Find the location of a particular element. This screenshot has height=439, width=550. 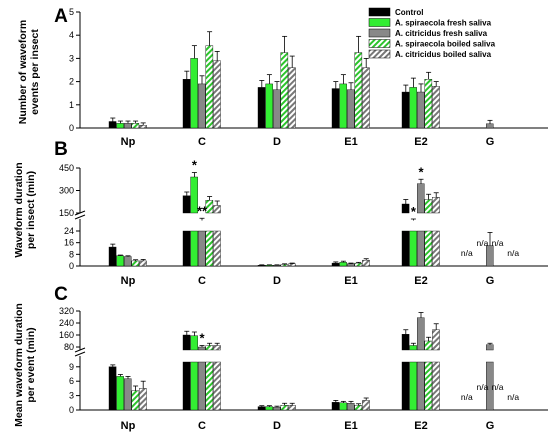

y-axis-label-line: Number of waveform is located at coordinates (23, 72).